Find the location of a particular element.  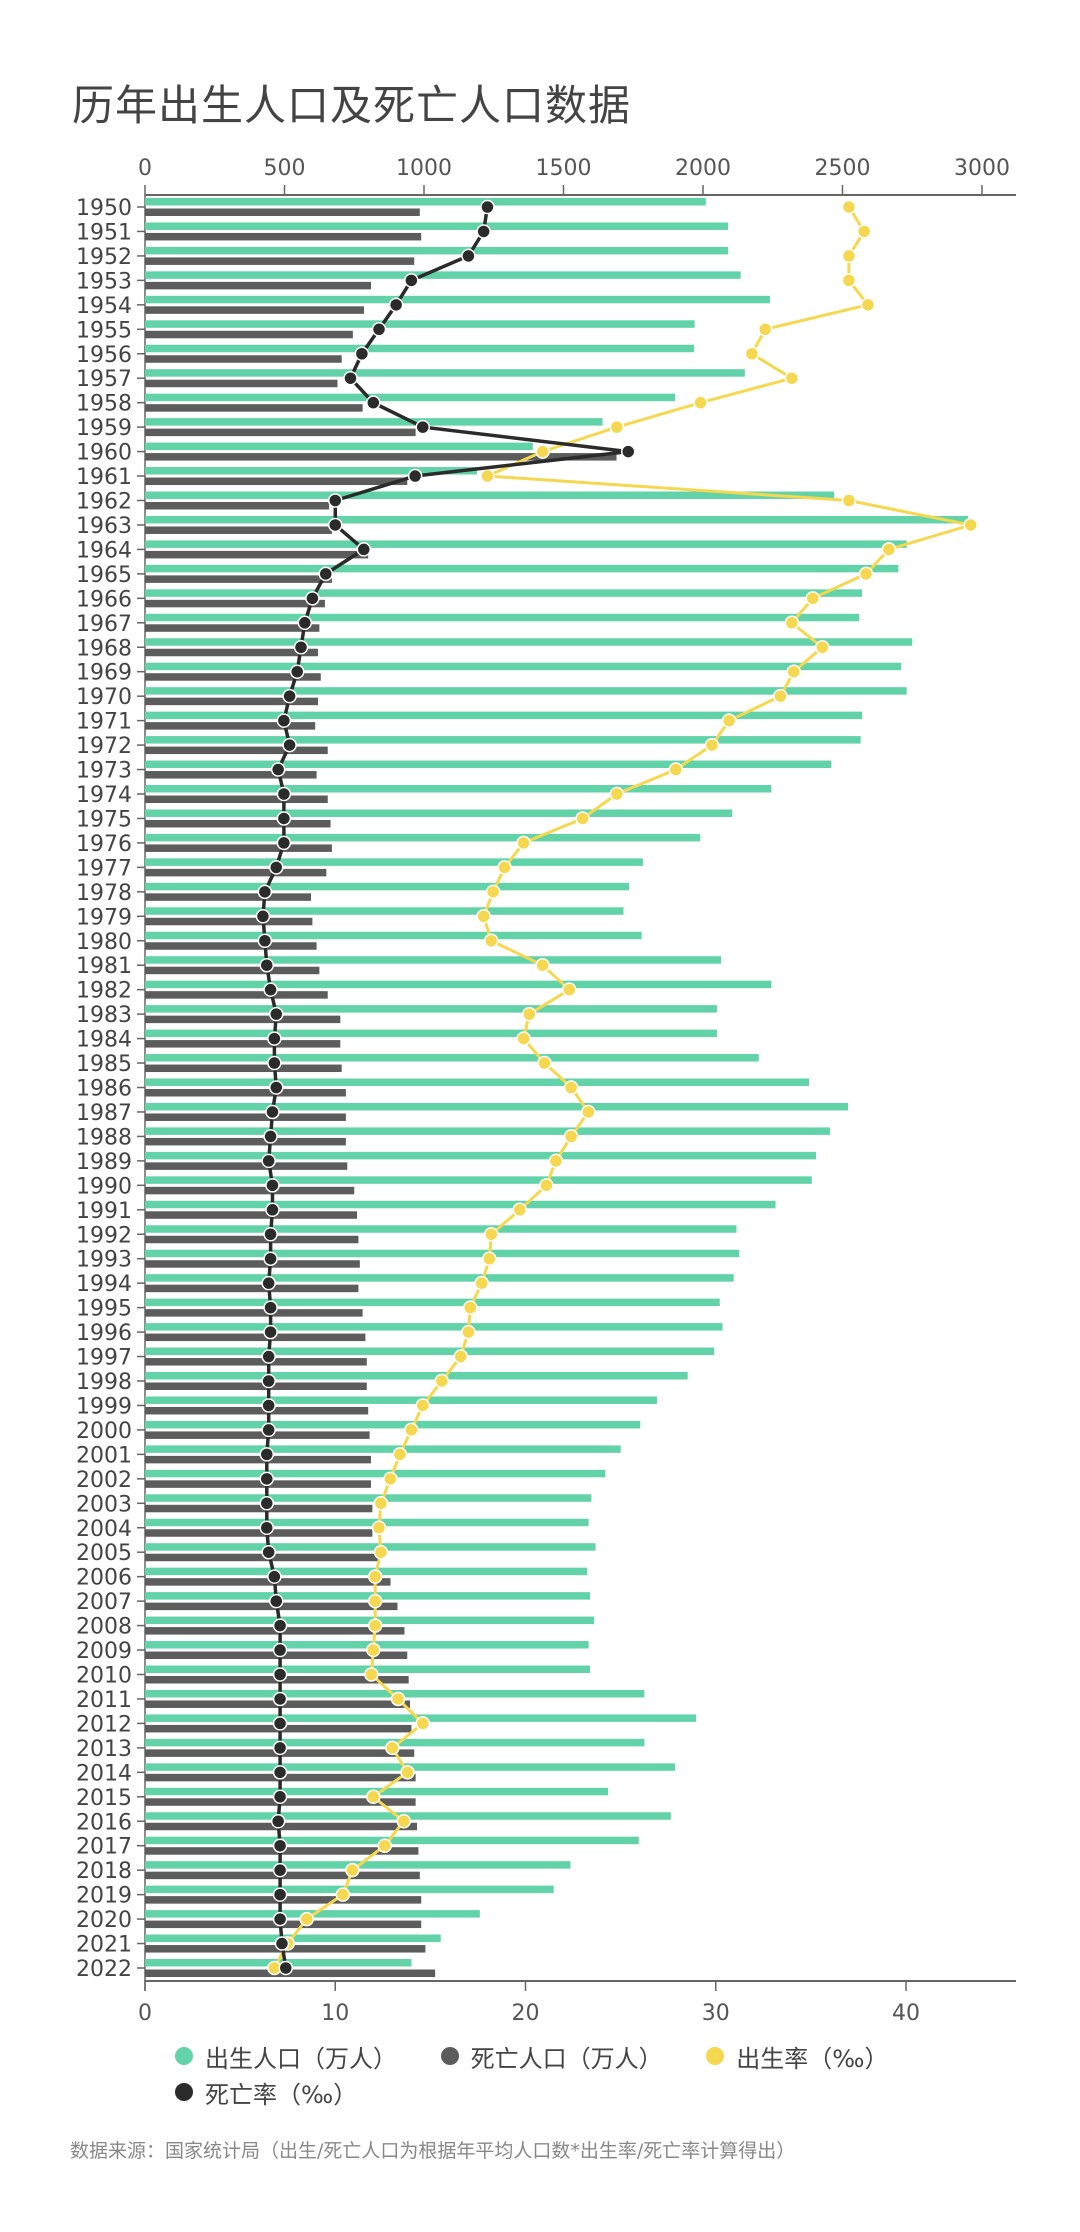

top-axis-tick-label: 1500 is located at coordinates (564, 168).